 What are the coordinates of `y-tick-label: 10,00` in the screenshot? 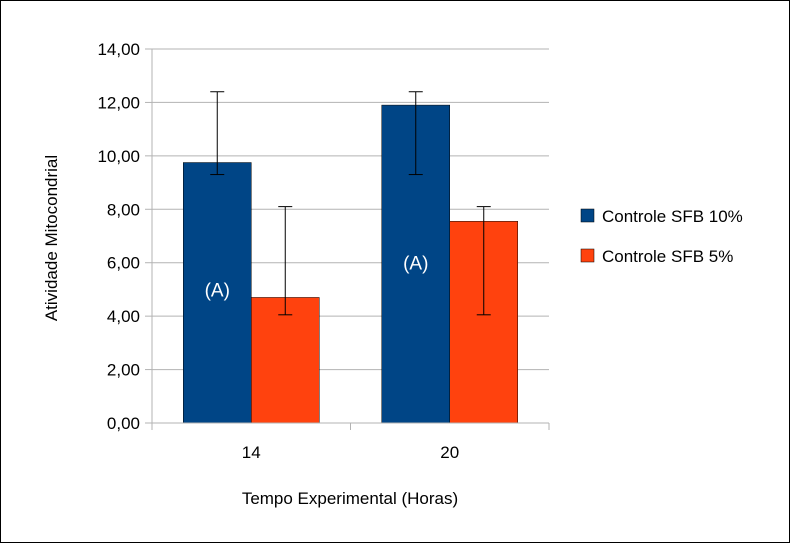 It's located at (118, 156).